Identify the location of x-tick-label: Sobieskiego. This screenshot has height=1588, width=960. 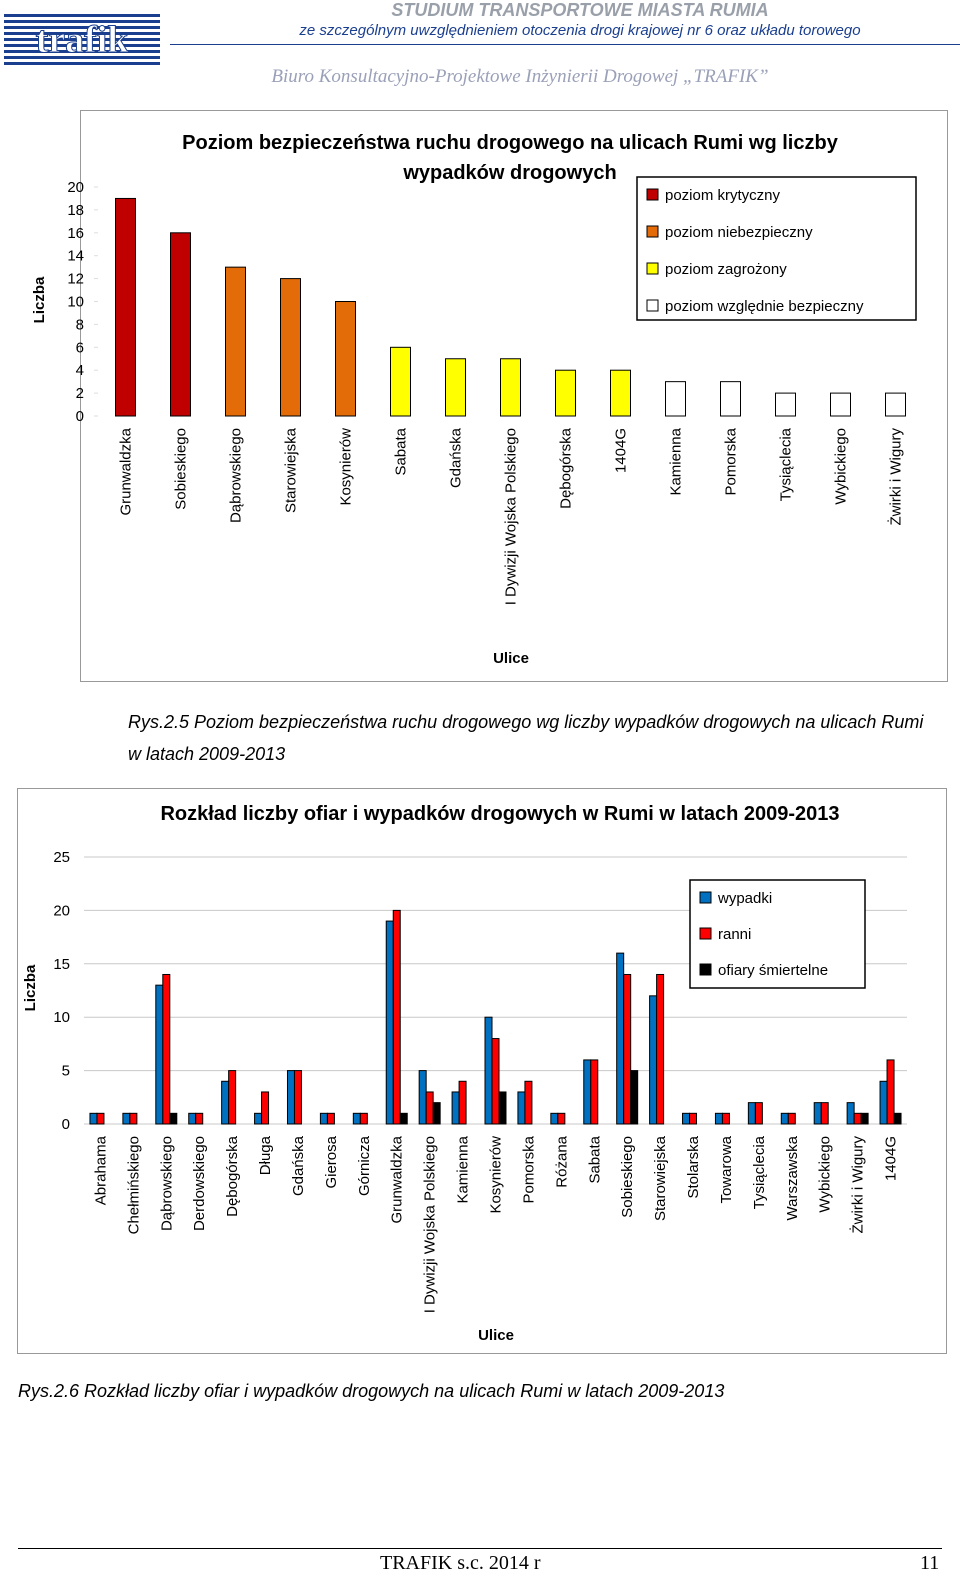
(627, 1177).